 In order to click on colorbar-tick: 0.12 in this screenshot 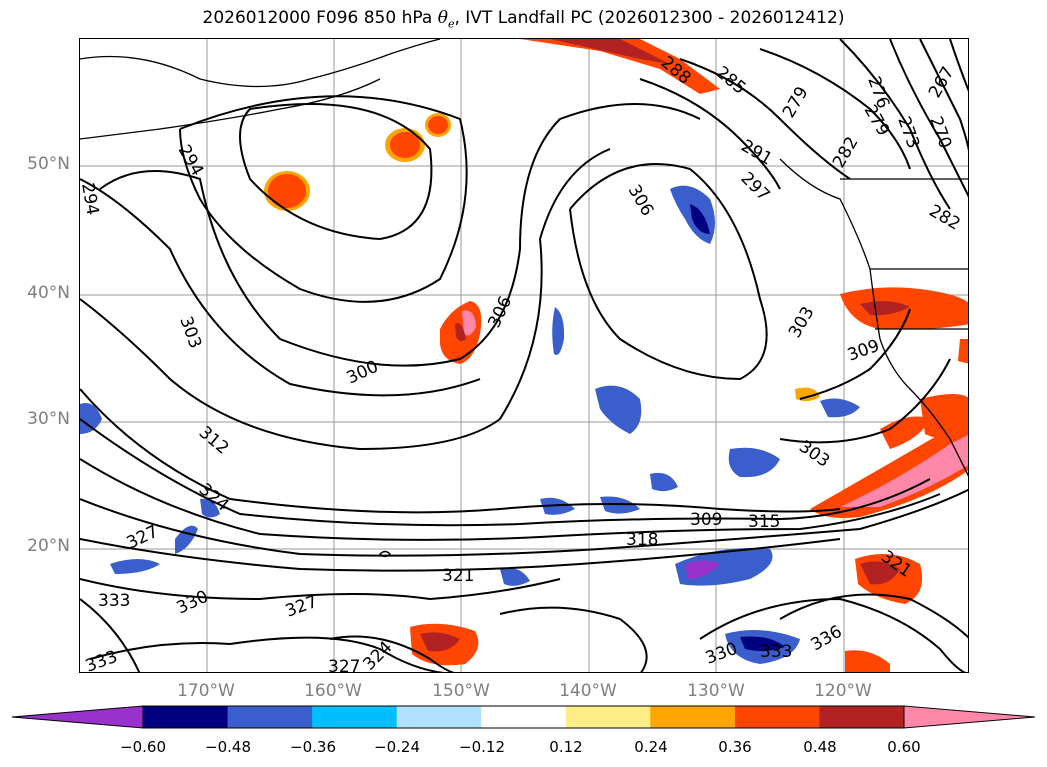, I will do `click(566, 747)`.